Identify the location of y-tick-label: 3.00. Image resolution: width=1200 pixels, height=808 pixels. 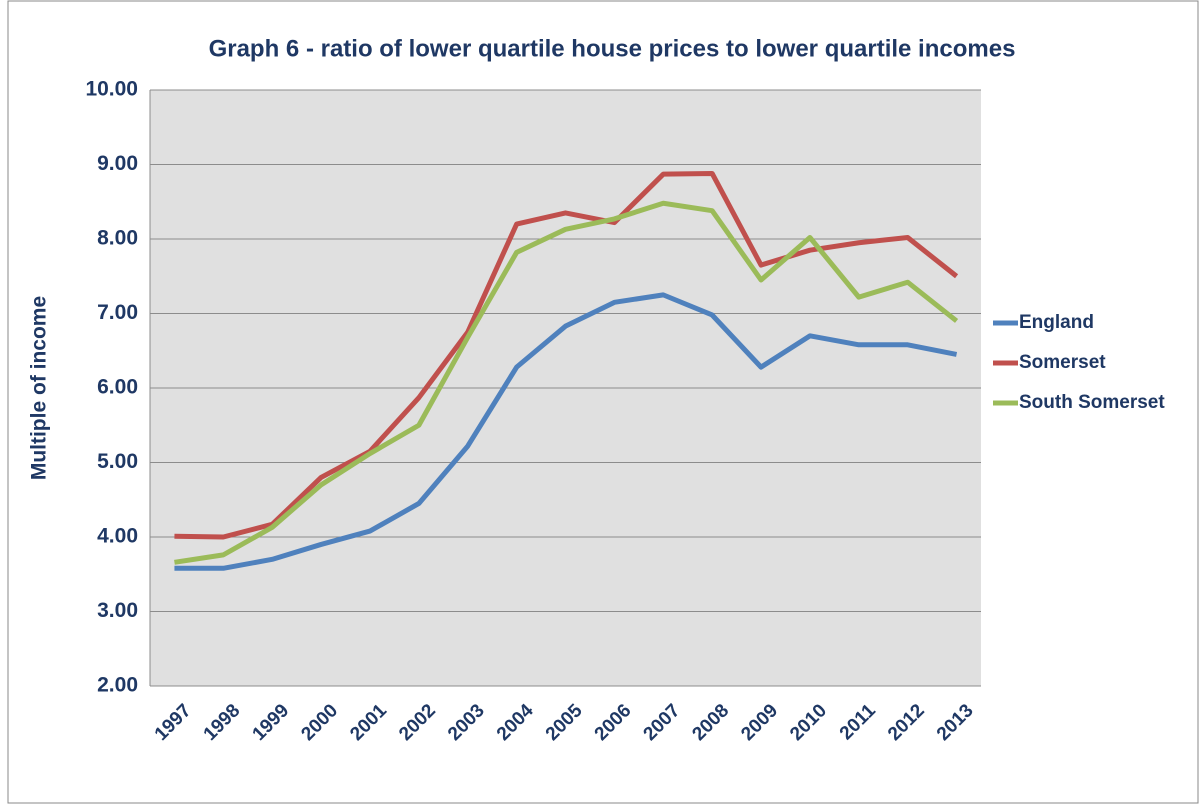
(117, 610).